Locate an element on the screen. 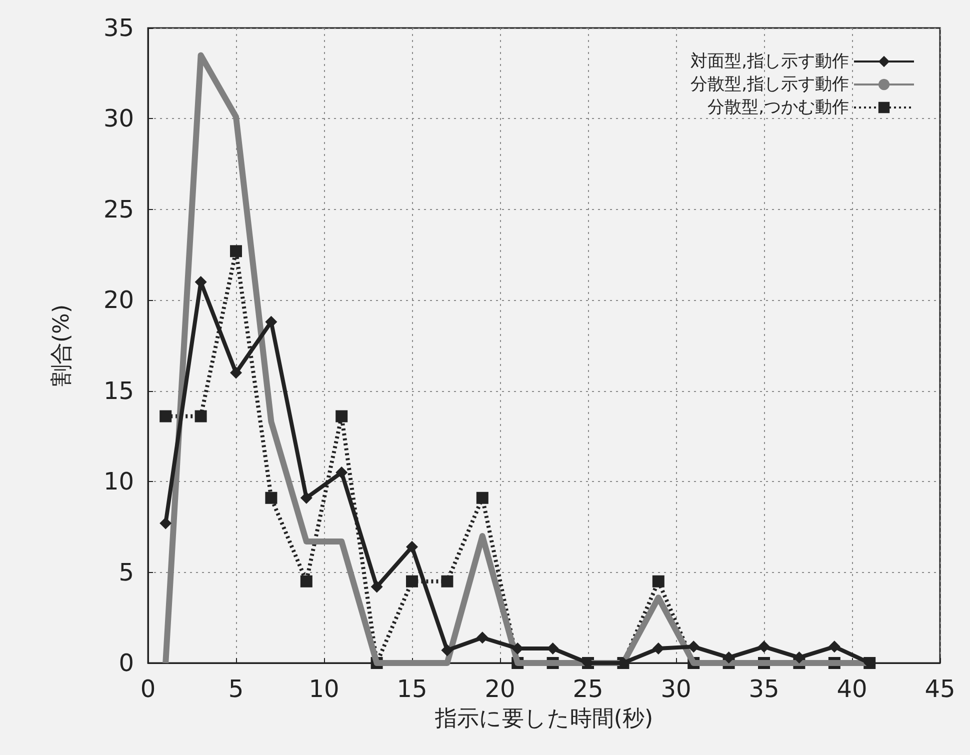  y-tick-label: 0 is located at coordinates (126, 663).